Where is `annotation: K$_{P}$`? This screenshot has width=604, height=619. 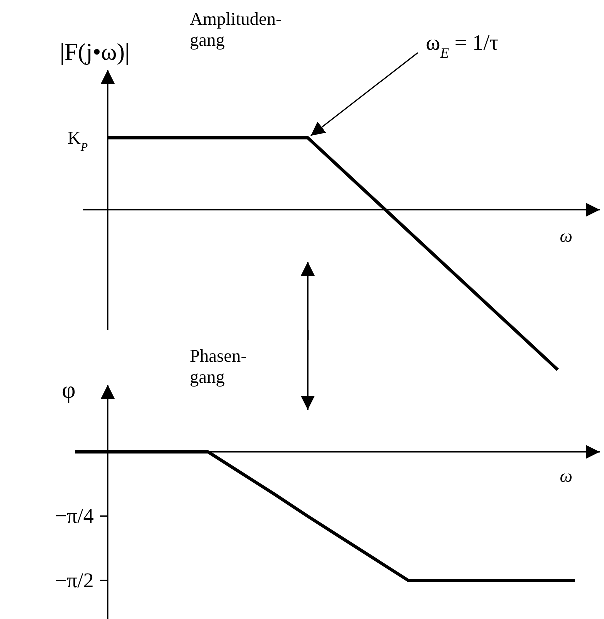
annotation: K$_{P}$ is located at coordinates (78, 141).